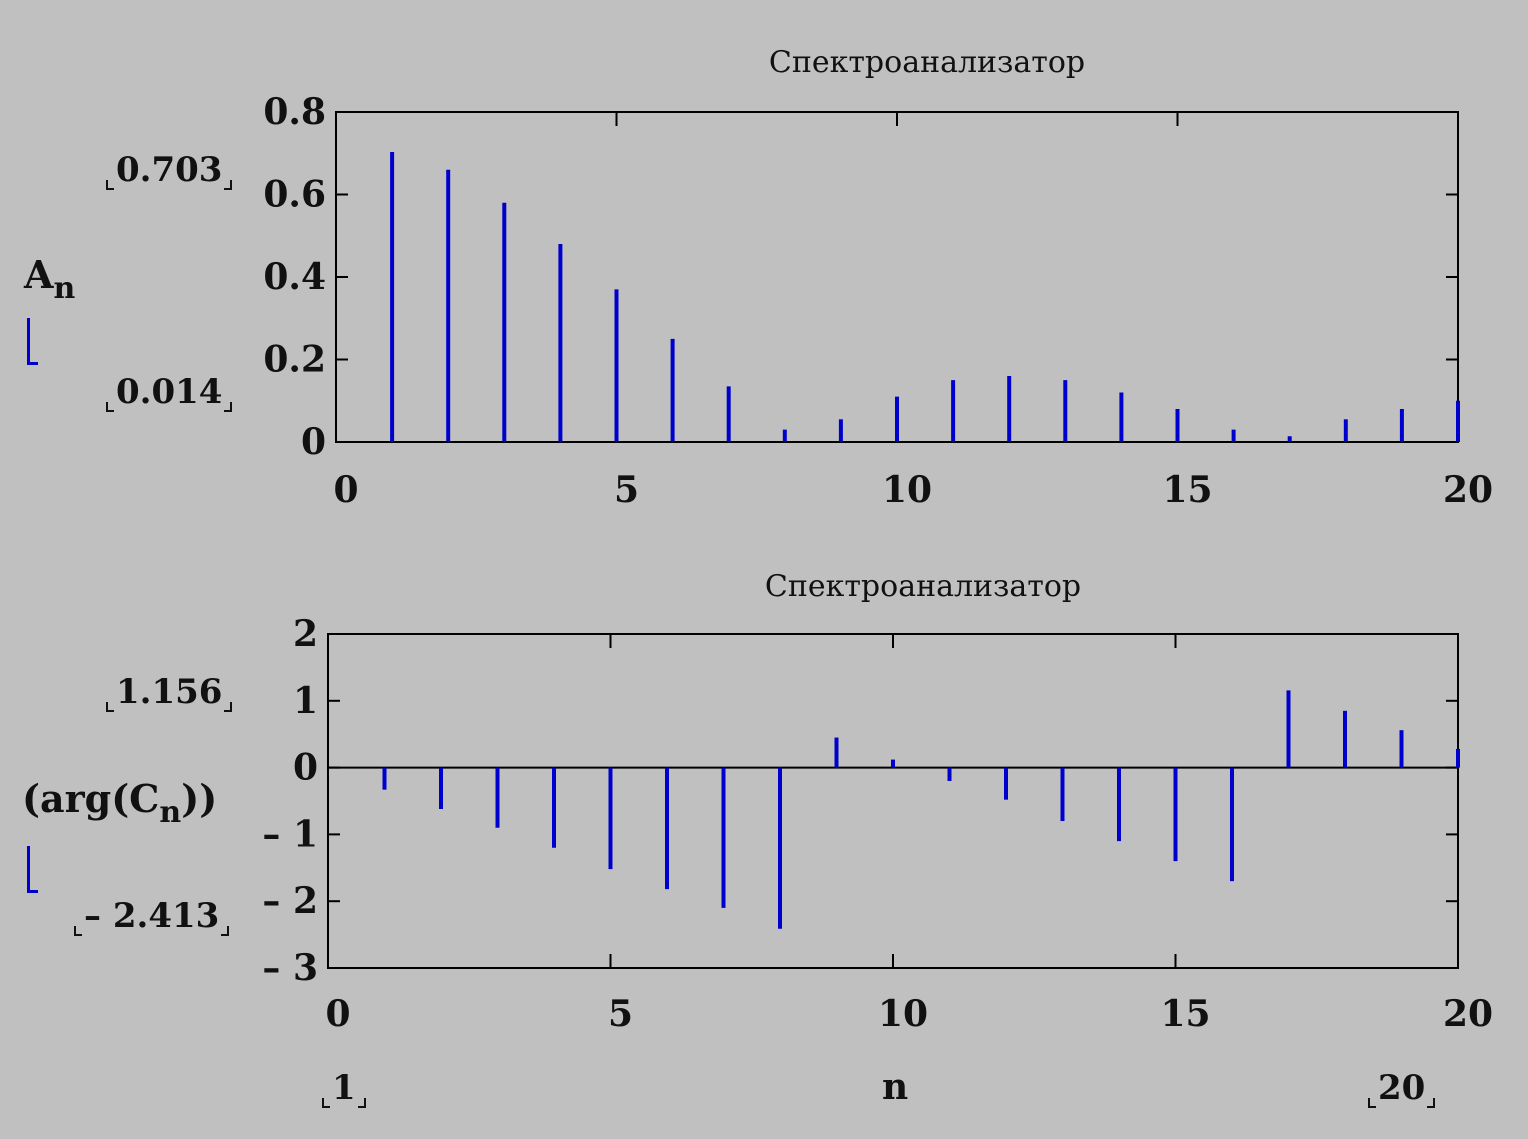 The height and width of the screenshot is (1139, 1528). I want to click on bottom-y-tick-label: 1, so click(305, 701).